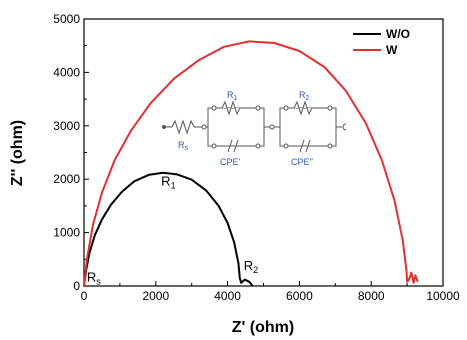 The height and width of the screenshot is (340, 467). What do you see at coordinates (66, 72) in the screenshot?
I see `y-tick-label: 4000` at bounding box center [66, 72].